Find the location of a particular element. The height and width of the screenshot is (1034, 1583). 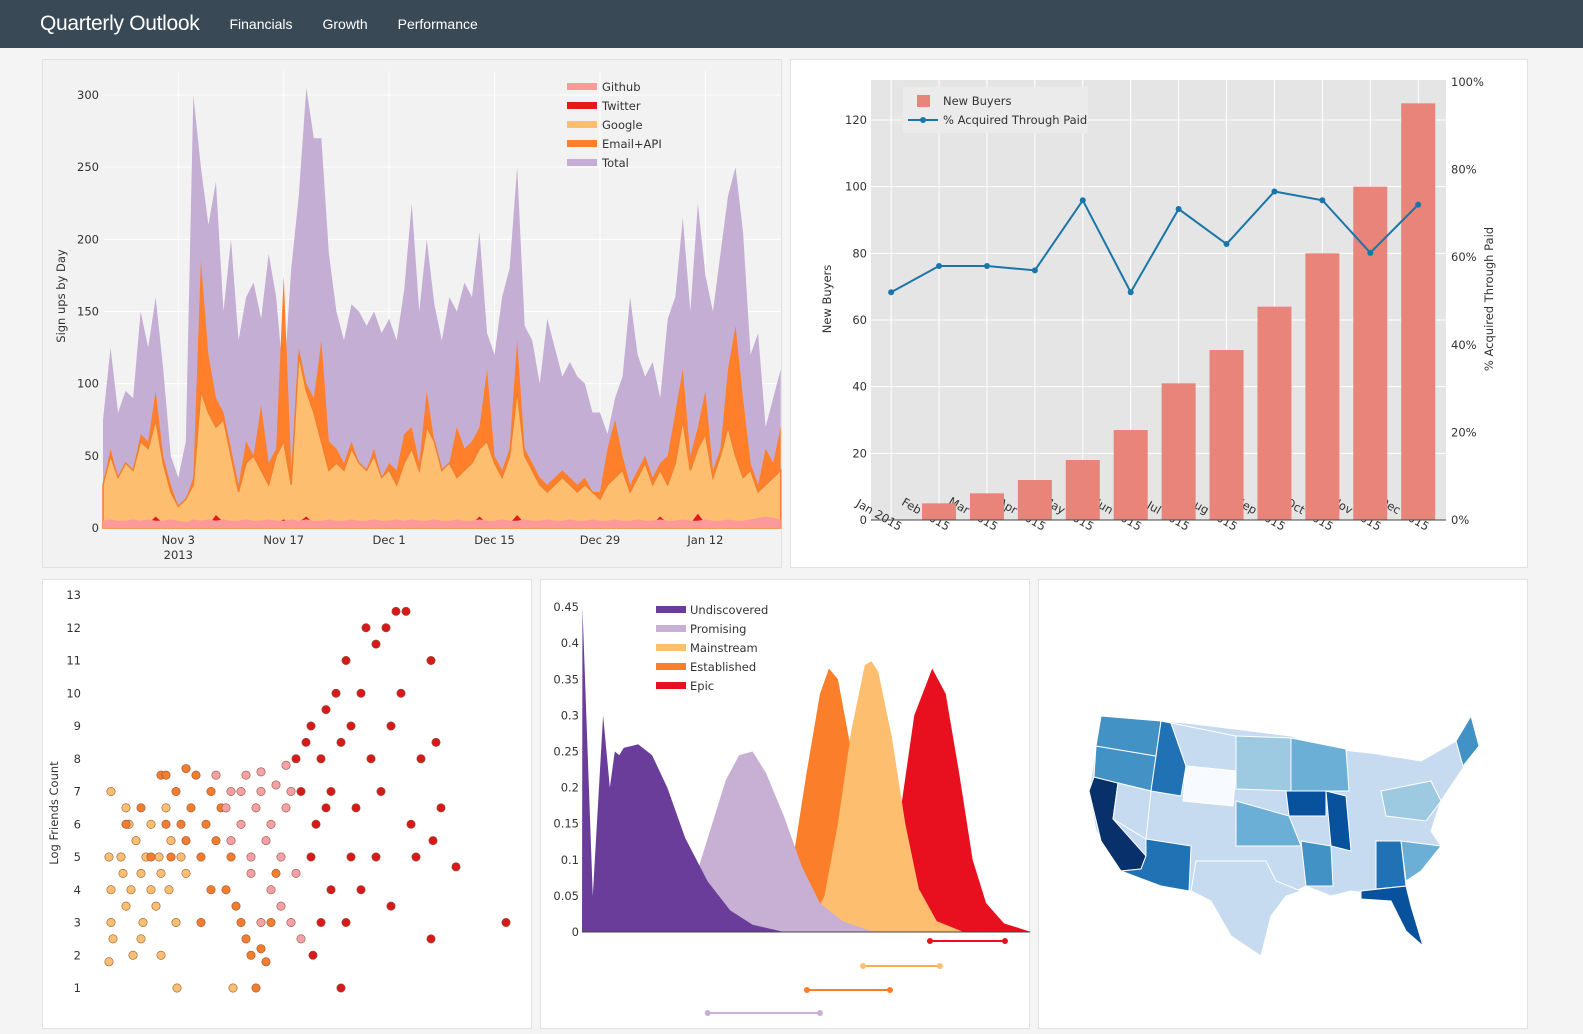

y-tick-label: 5 is located at coordinates (77, 857).